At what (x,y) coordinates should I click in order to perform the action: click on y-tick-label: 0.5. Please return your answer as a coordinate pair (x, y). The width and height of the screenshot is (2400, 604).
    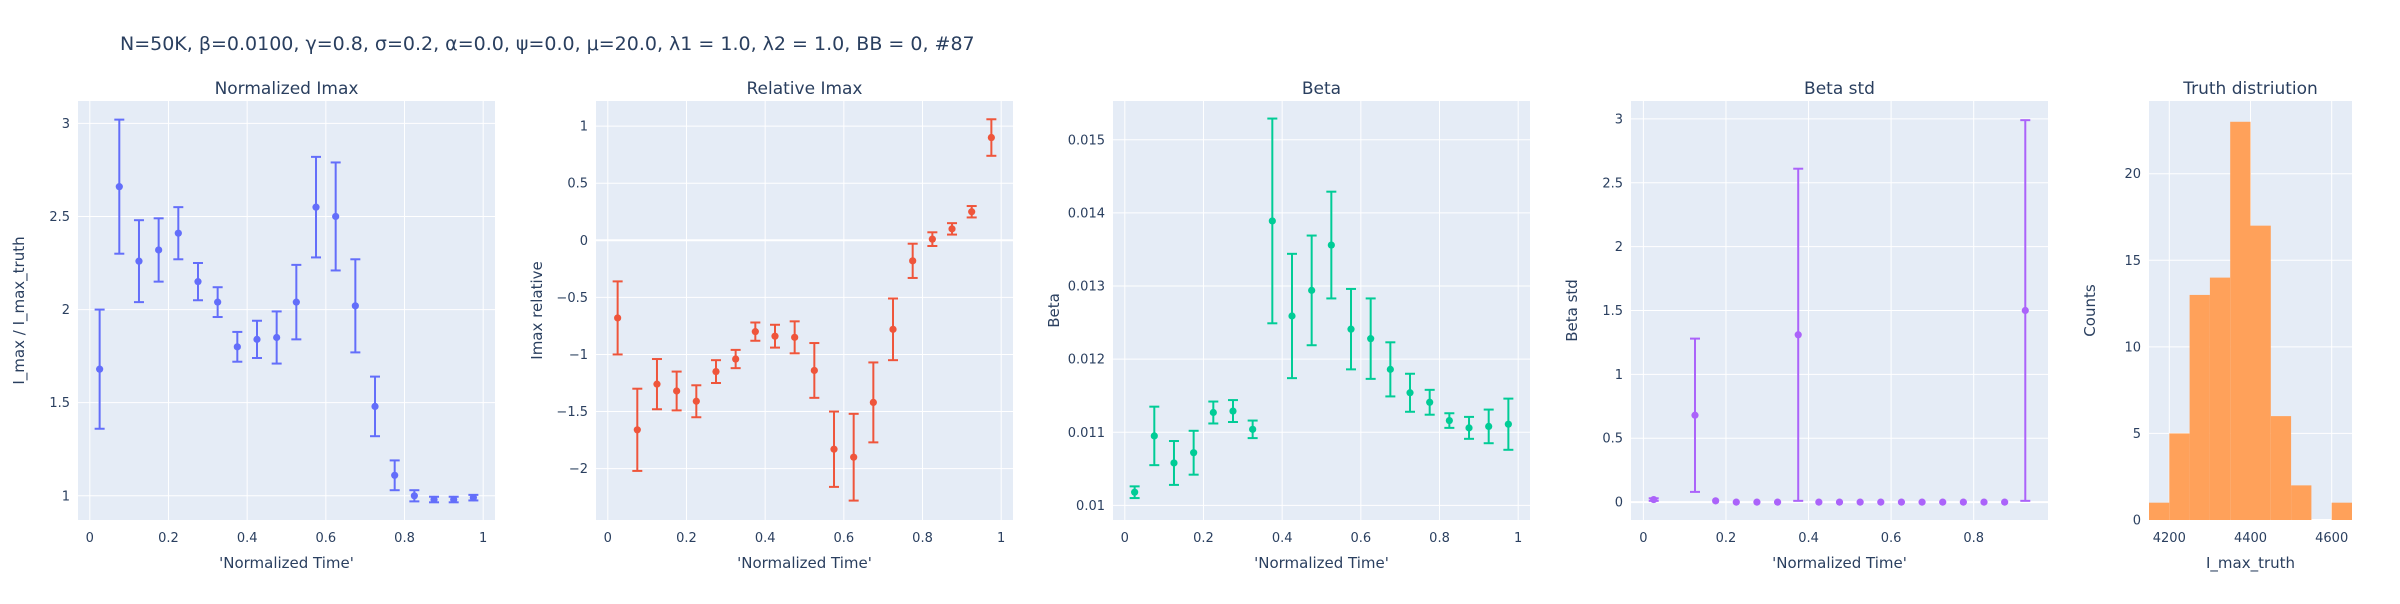
    Looking at the image, I should click on (577, 184).